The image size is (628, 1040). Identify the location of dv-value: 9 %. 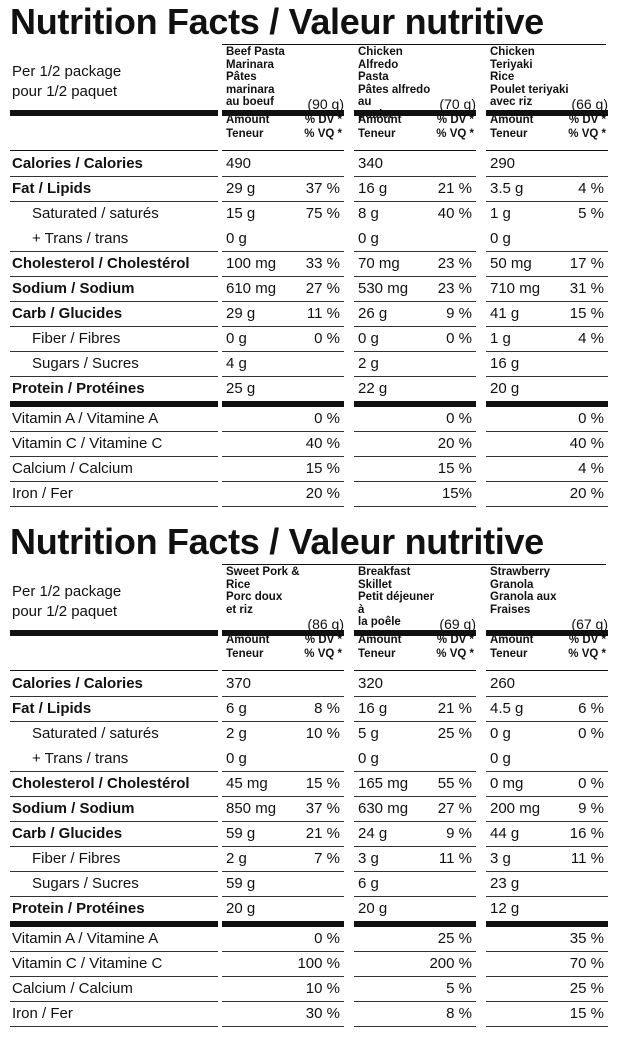
(459, 313).